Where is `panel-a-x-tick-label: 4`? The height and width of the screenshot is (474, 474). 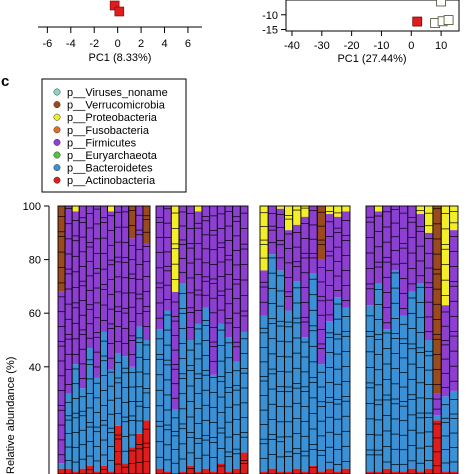
panel-a-x-tick-label: 4 is located at coordinates (164, 44).